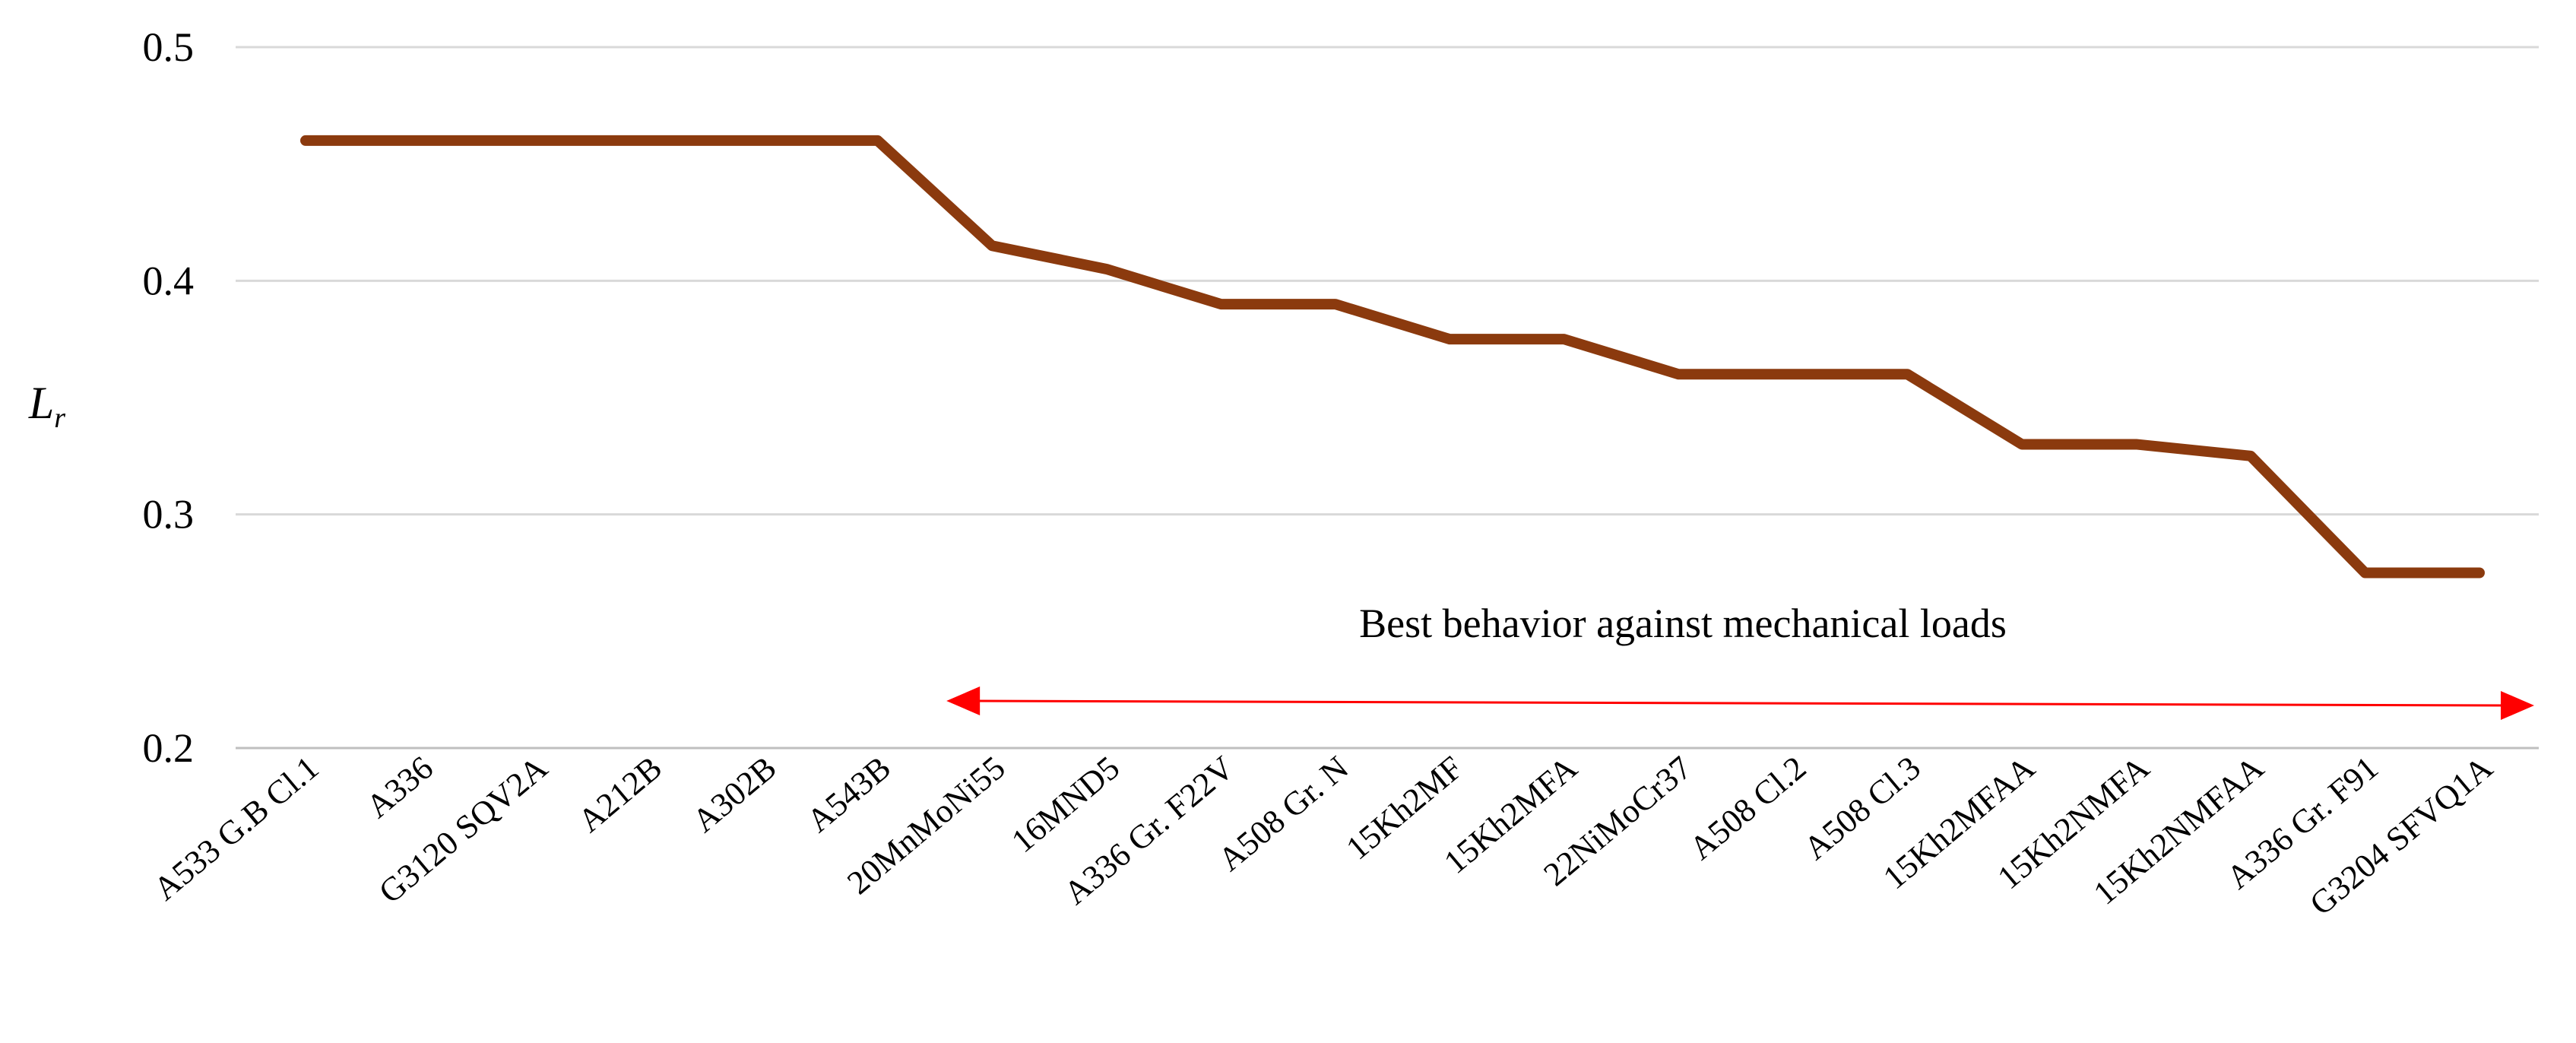 The width and height of the screenshot is (2576, 1043). I want to click on annotation-arrow, so click(1741, 703).